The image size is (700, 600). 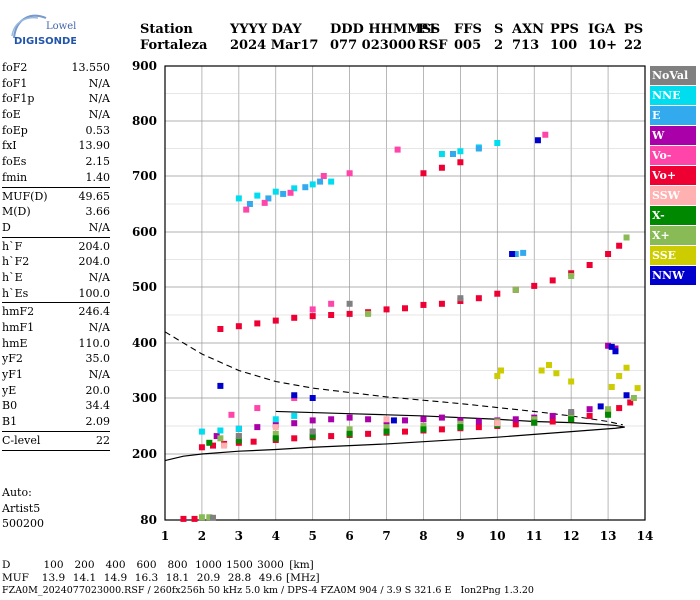 I want to click on header-row2-cell-5: 2, so click(x=499, y=45).